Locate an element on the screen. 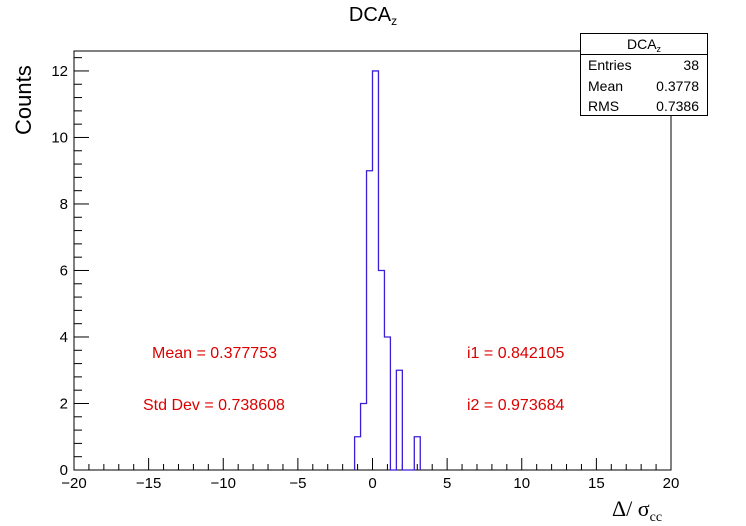 This screenshot has width=746, height=526. chart-title: DCAz is located at coordinates (373, 16).